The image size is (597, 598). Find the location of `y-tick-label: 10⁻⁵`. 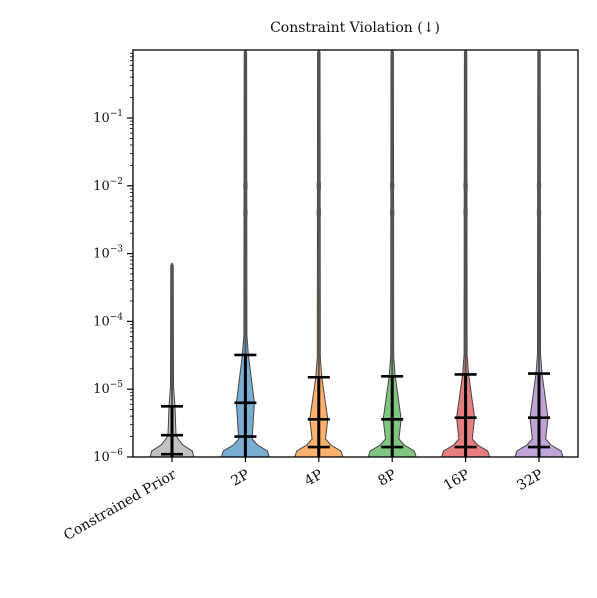

y-tick-label: 10⁻⁵ is located at coordinates (108, 388).